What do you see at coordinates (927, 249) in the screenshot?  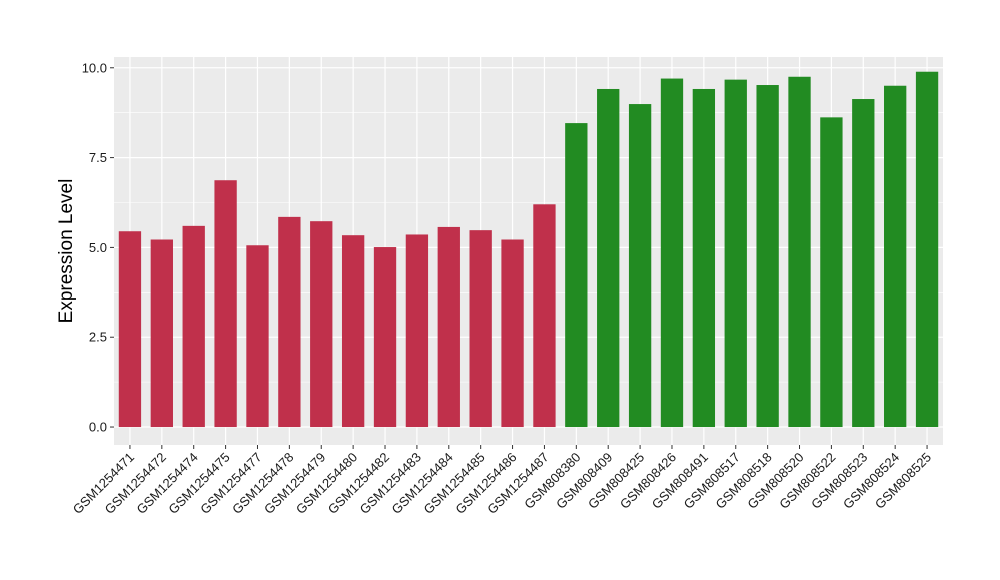 I see `bar-GSM808525` at bounding box center [927, 249].